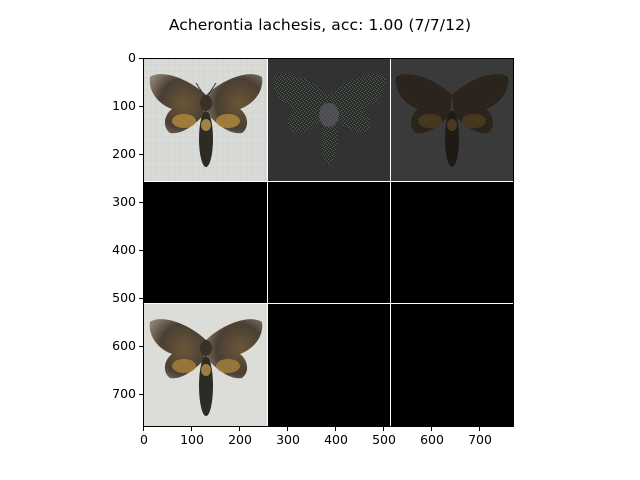  I want to click on tile-saliency-noise, so click(329, 120).